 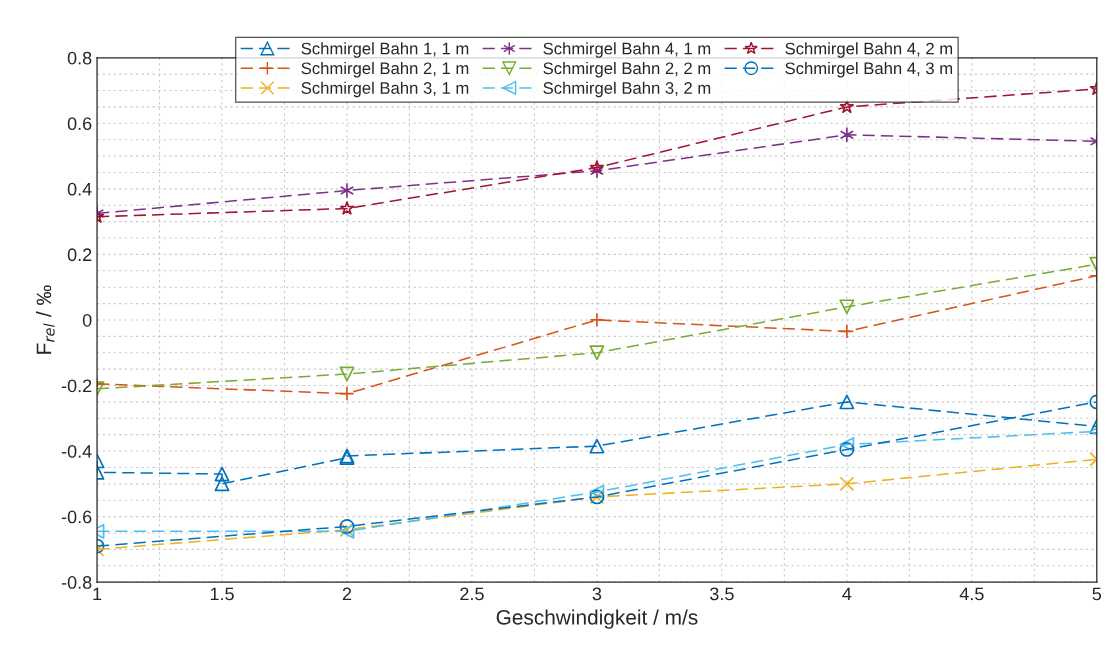 What do you see at coordinates (87, 320) in the screenshot?
I see `y-tick-label: 0` at bounding box center [87, 320].